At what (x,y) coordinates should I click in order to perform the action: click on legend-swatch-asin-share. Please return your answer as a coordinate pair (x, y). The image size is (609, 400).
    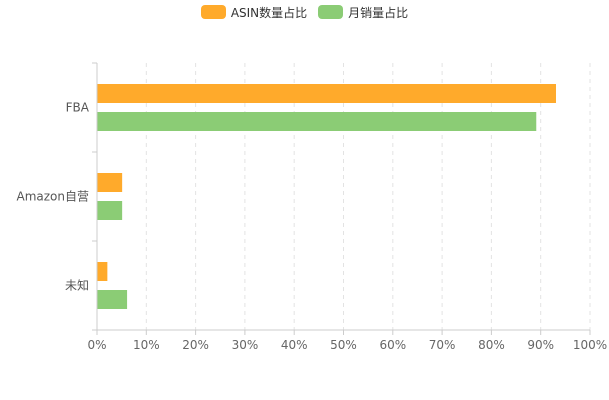
    Looking at the image, I should click on (213, 12).